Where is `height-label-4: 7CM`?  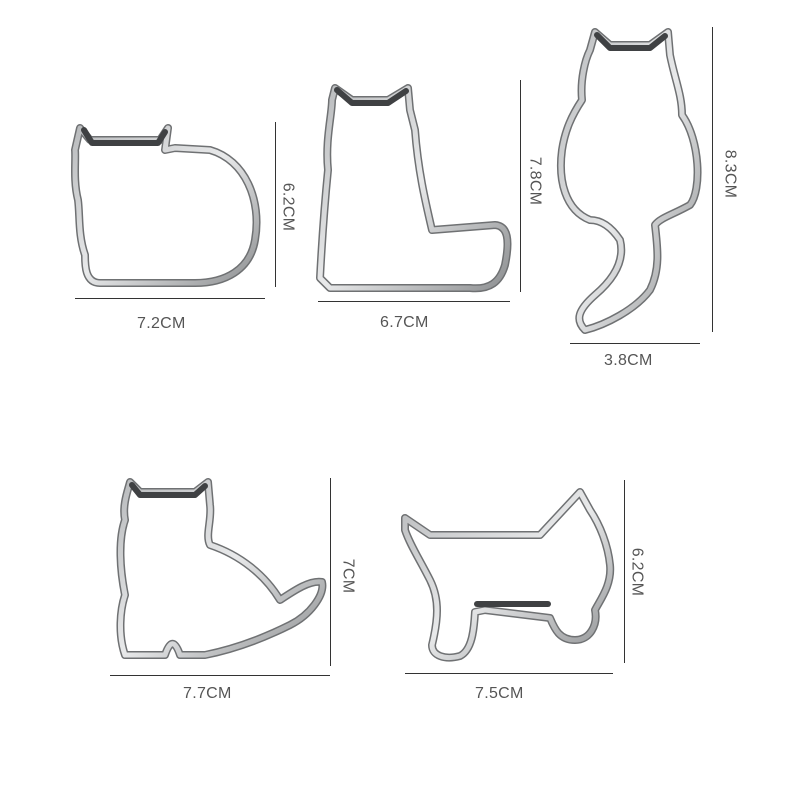
height-label-4: 7CM is located at coordinates (348, 576).